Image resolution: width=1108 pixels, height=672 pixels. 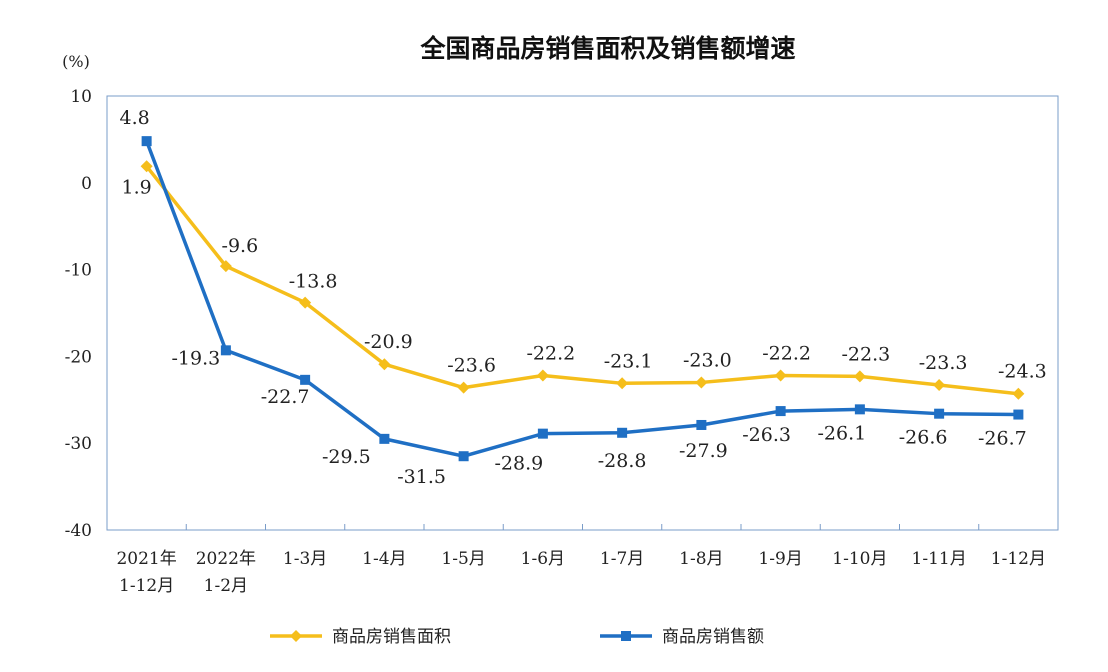 I want to click on y-tick-label: -10, so click(x=78, y=271).